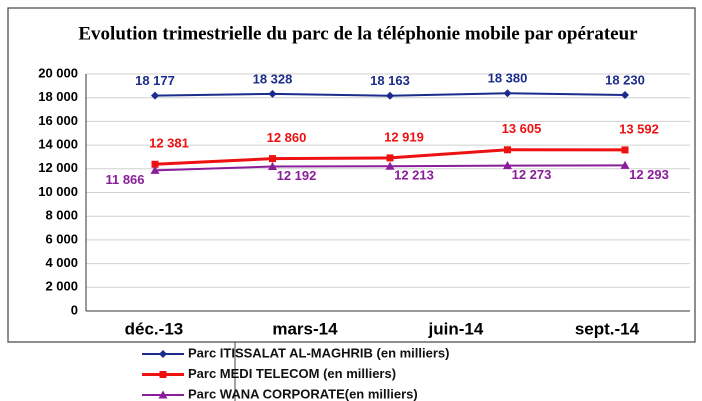 This screenshot has width=702, height=401. I want to click on data-label: 12 273, so click(532, 174).